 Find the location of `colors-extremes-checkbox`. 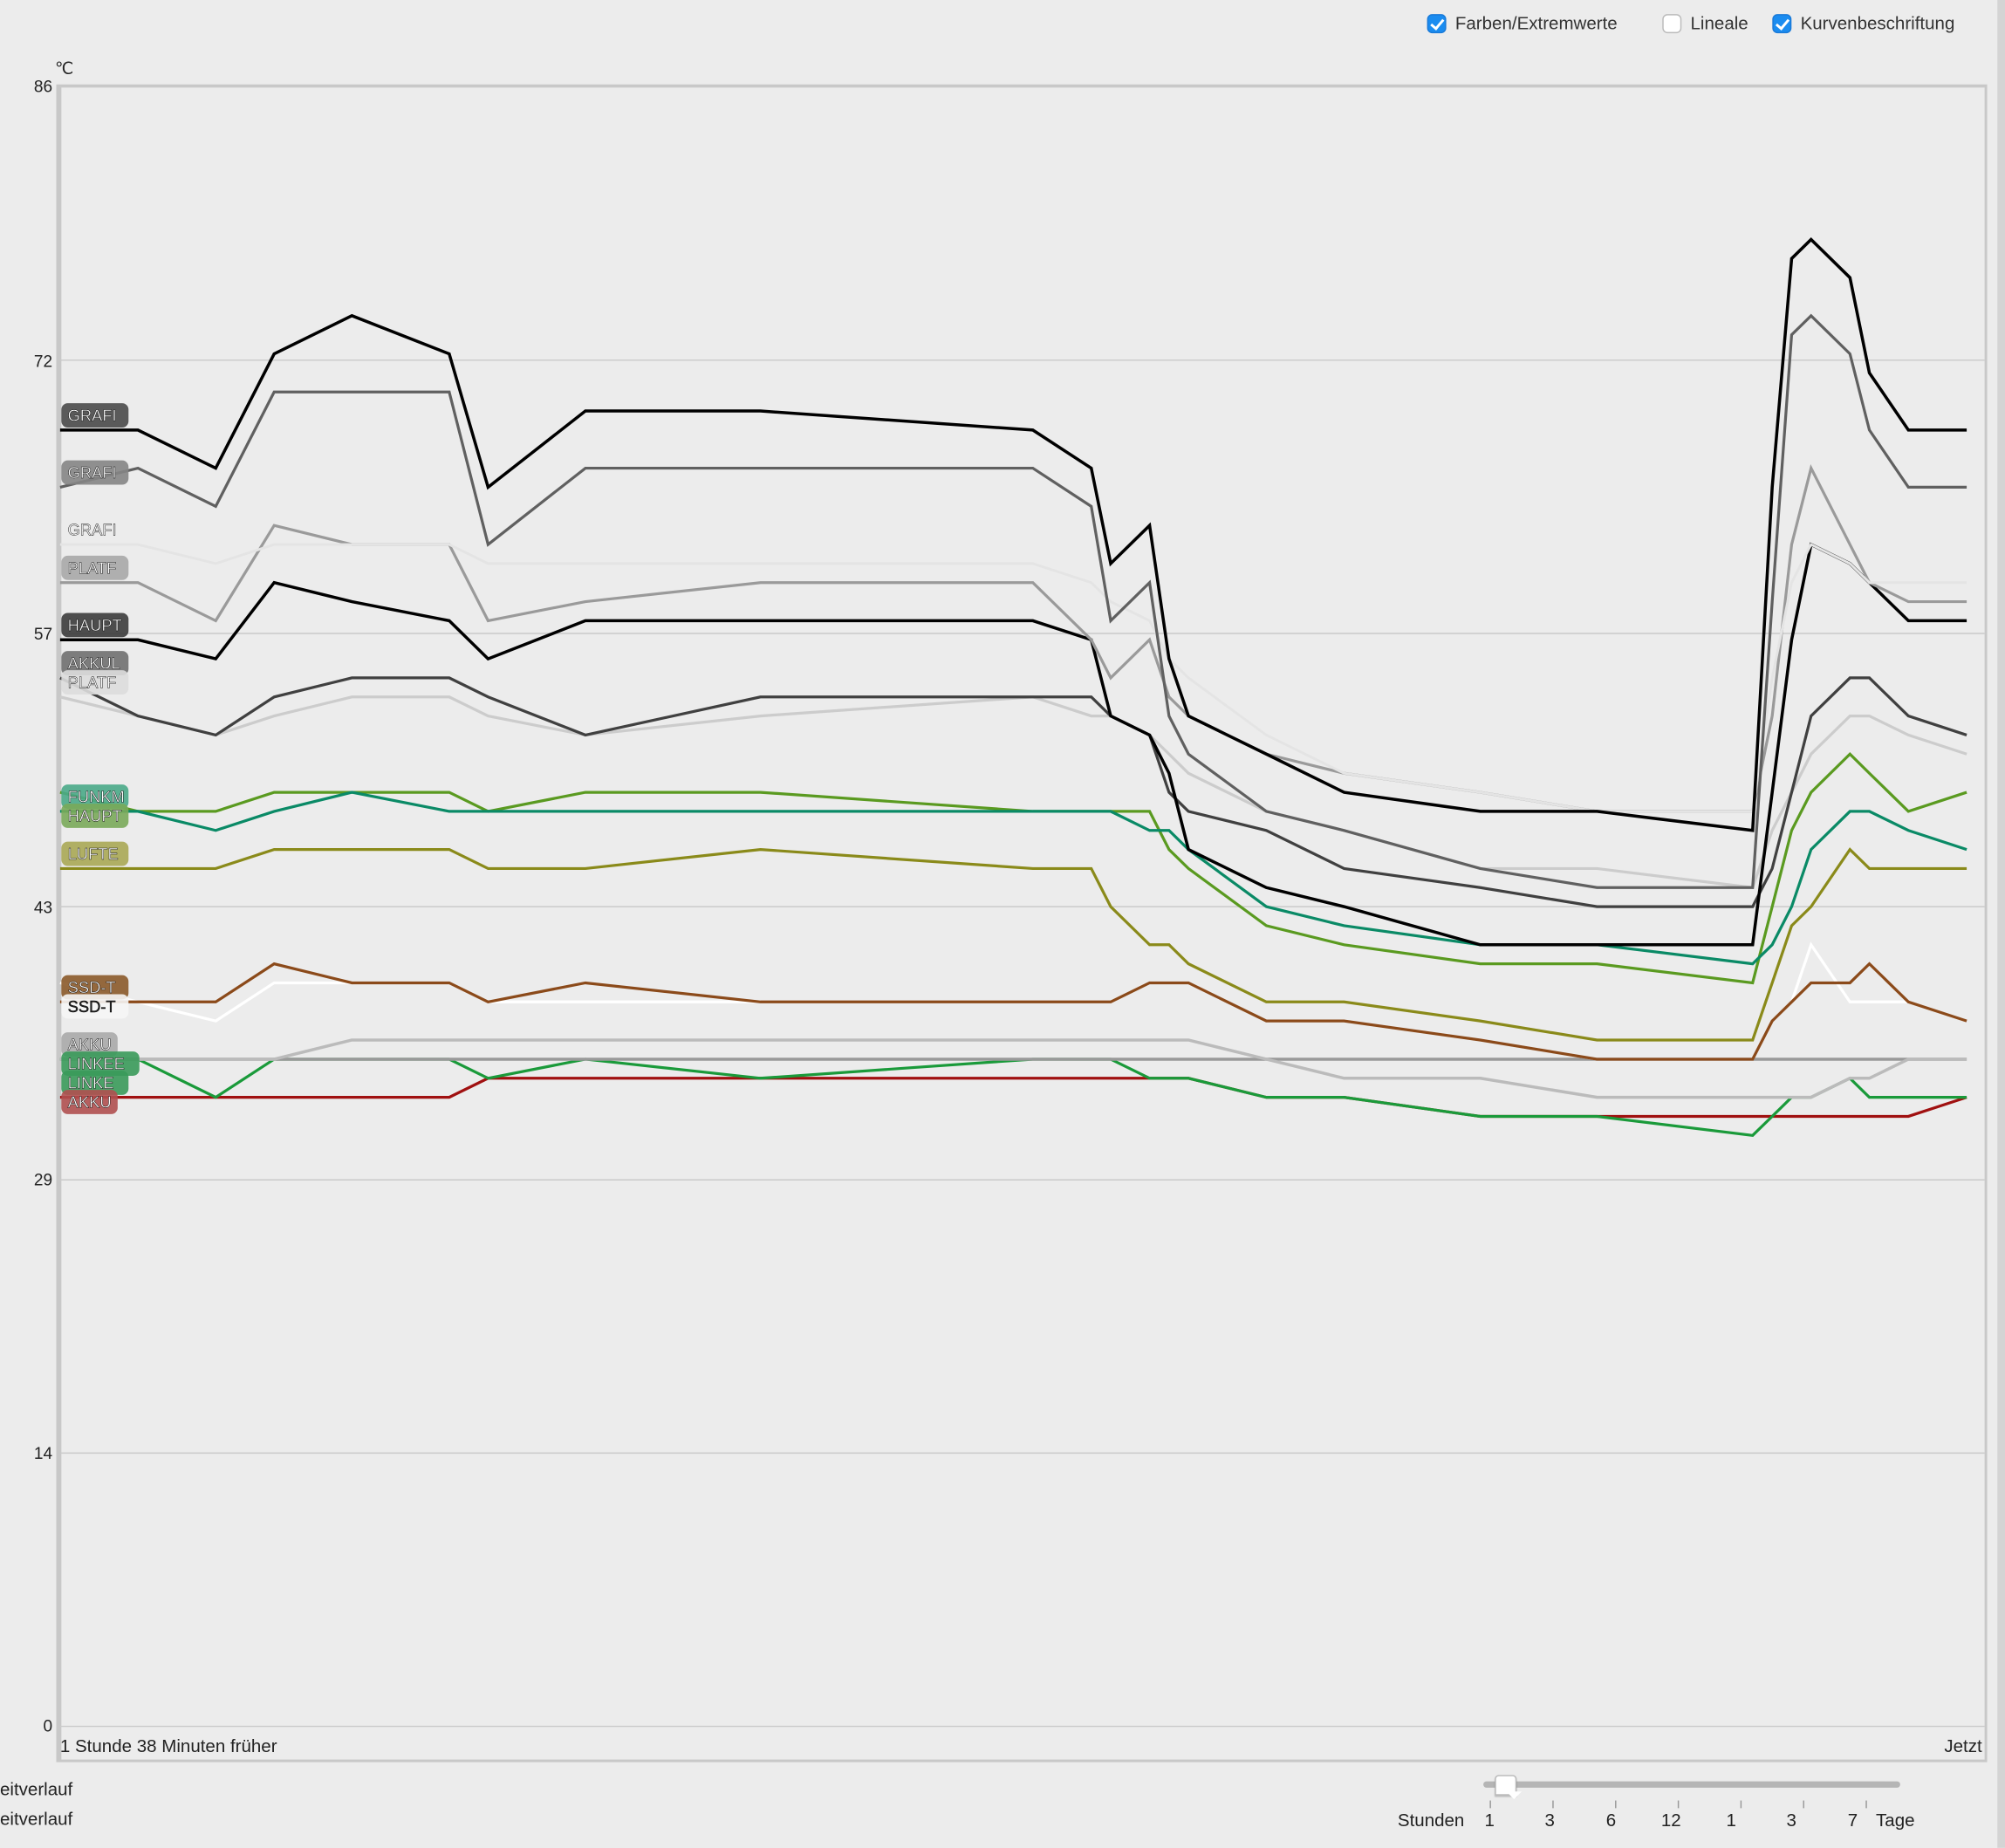

colors-extremes-checkbox is located at coordinates (1437, 24).